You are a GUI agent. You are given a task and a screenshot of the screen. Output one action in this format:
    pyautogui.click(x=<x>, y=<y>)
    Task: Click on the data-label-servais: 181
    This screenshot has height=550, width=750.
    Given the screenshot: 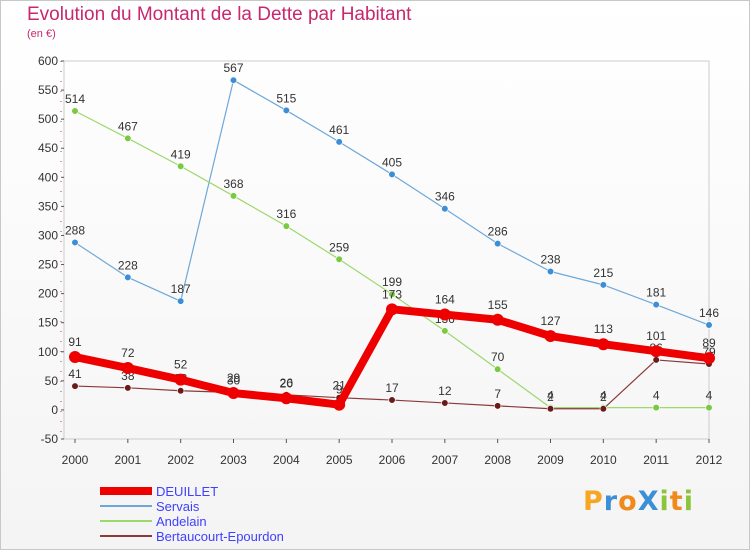 What is the action you would take?
    pyautogui.click(x=656, y=293)
    